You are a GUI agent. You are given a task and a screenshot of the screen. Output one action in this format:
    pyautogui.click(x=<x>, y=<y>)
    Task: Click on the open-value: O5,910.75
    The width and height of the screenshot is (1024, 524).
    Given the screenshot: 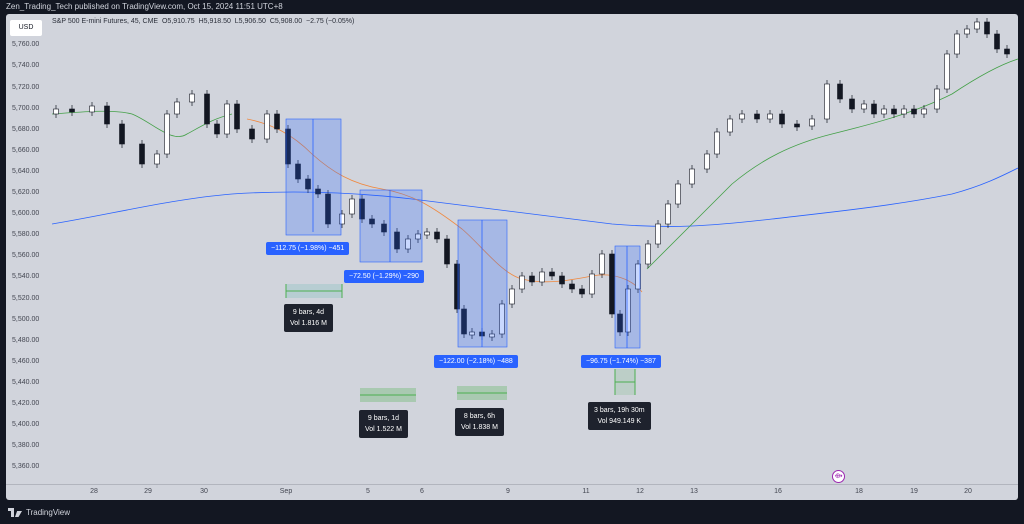 What is the action you would take?
    pyautogui.click(x=178, y=21)
    